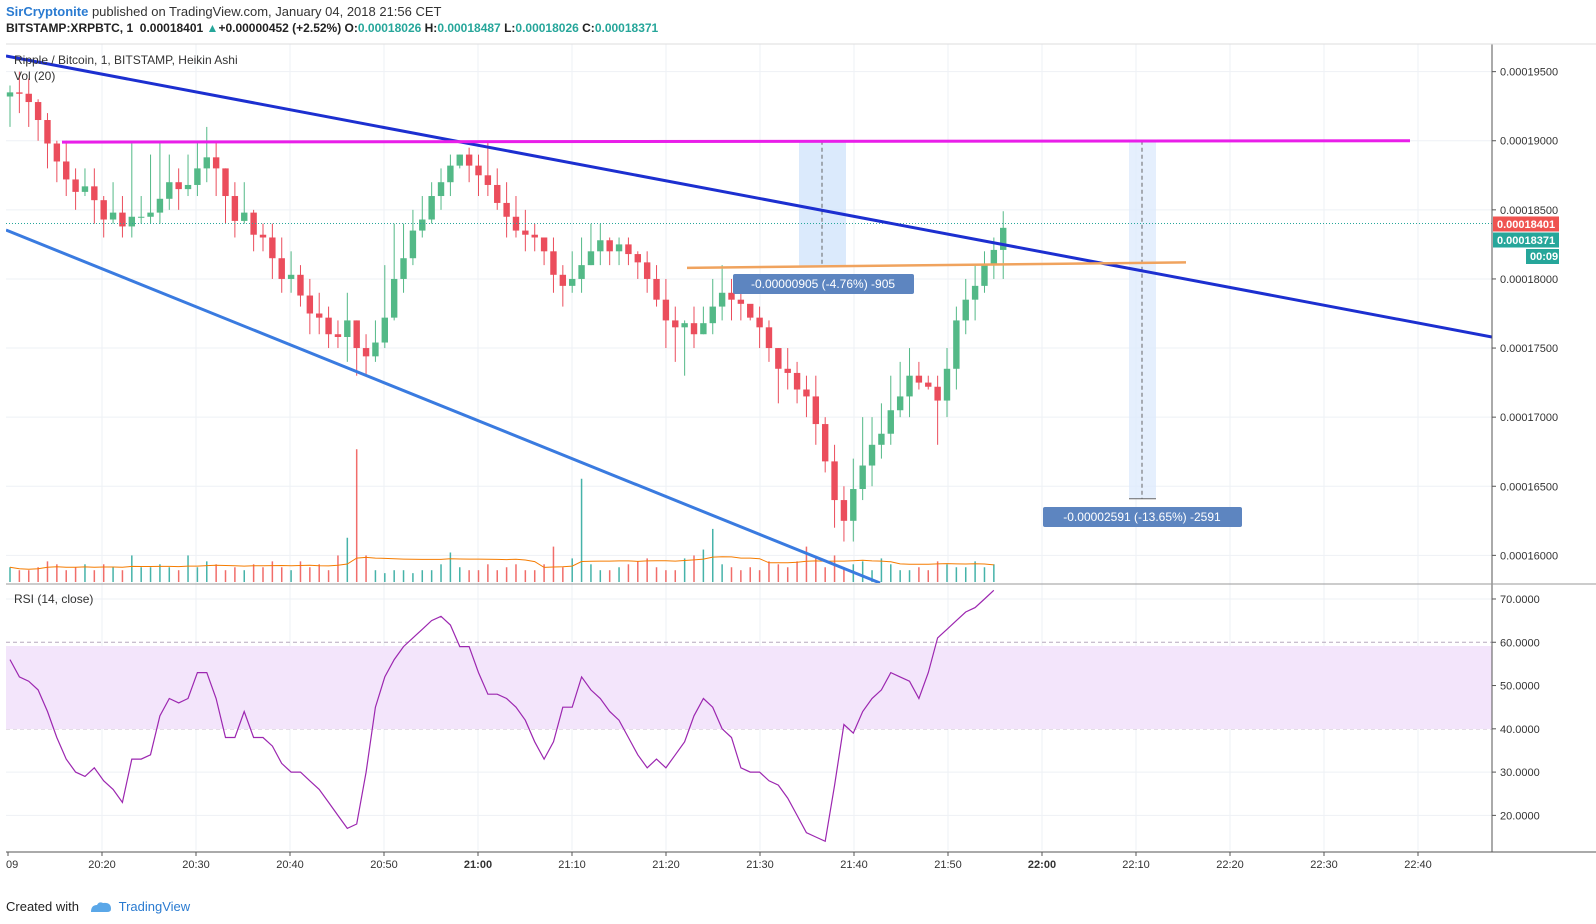  I want to click on high-value: 0.00018487, so click(469, 28).